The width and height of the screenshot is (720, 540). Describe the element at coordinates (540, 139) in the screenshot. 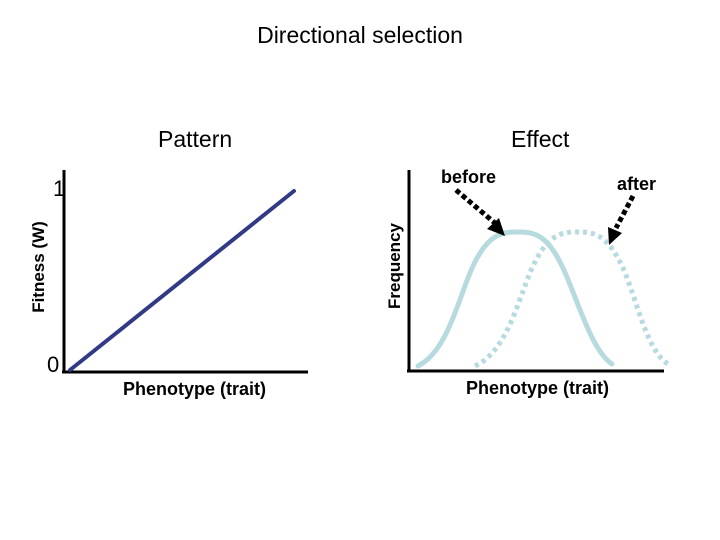

I see `effect-heading: Effect` at that location.